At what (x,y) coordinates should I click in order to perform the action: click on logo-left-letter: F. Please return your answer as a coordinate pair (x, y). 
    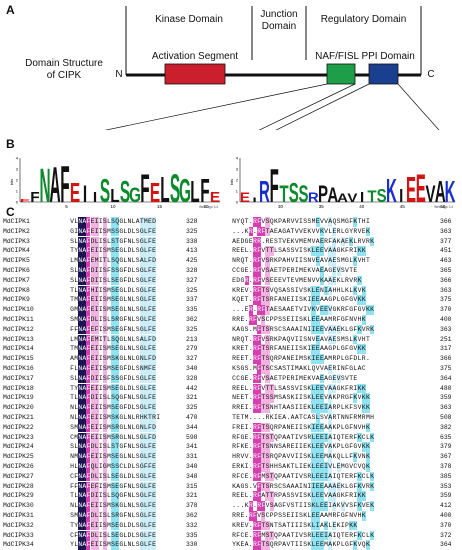
    Looking at the image, I should click on (64, 185).